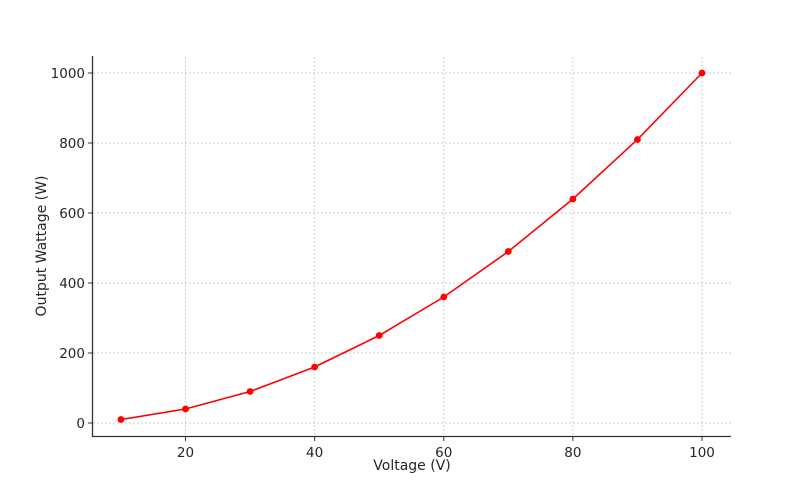 This screenshot has height=500, width=800. I want to click on x-tick-label: 60, so click(443, 453).